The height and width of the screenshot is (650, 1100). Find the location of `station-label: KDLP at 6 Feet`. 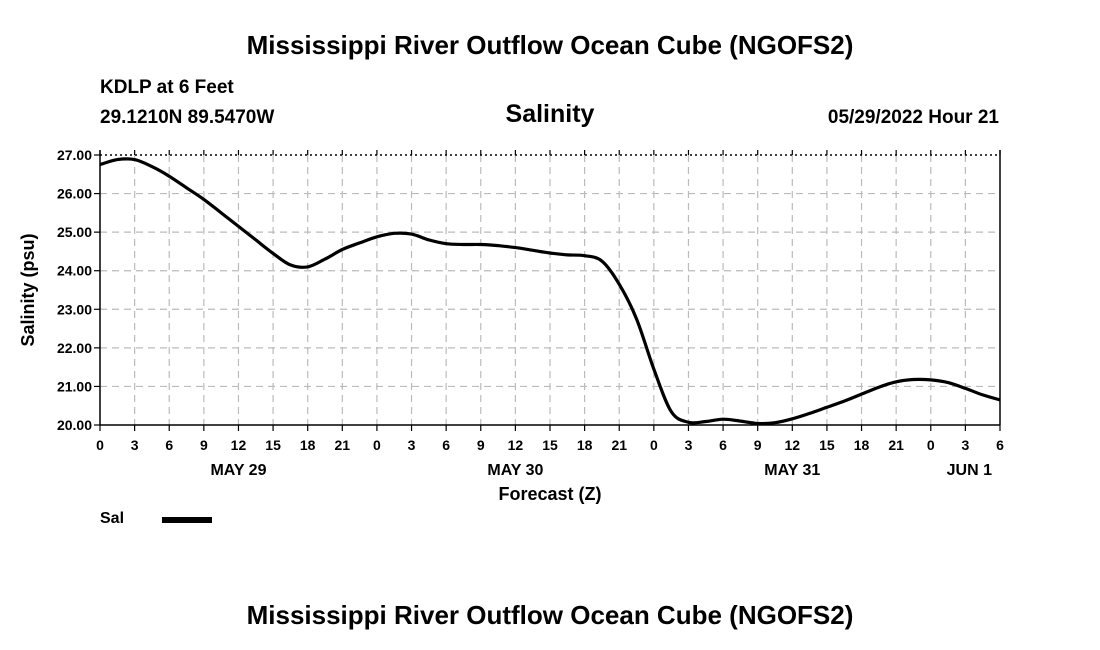

station-label: KDLP at 6 Feet is located at coordinates (167, 87).